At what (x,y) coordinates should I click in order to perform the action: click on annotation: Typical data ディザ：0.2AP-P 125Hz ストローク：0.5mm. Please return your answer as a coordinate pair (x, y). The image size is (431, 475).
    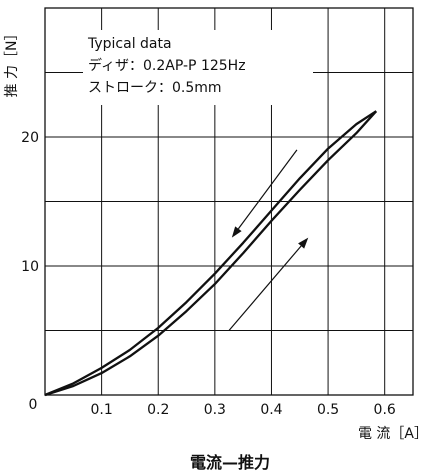
    Looking at the image, I should click on (166, 66).